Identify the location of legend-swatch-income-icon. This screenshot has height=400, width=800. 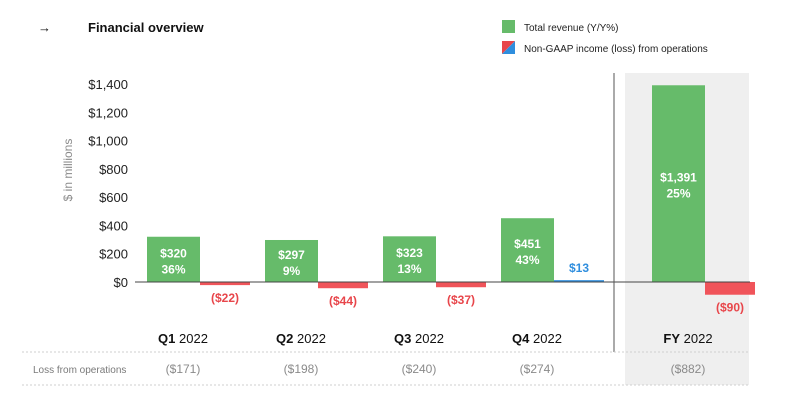
(508, 47).